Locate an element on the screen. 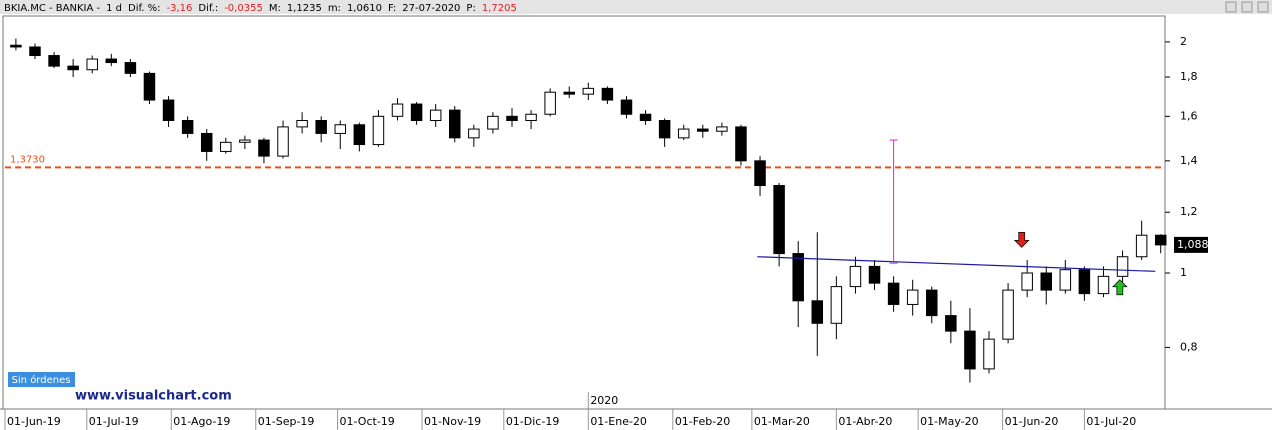 The image size is (1272, 430). x-tick-label: 01-Jun-19 is located at coordinates (34, 421).